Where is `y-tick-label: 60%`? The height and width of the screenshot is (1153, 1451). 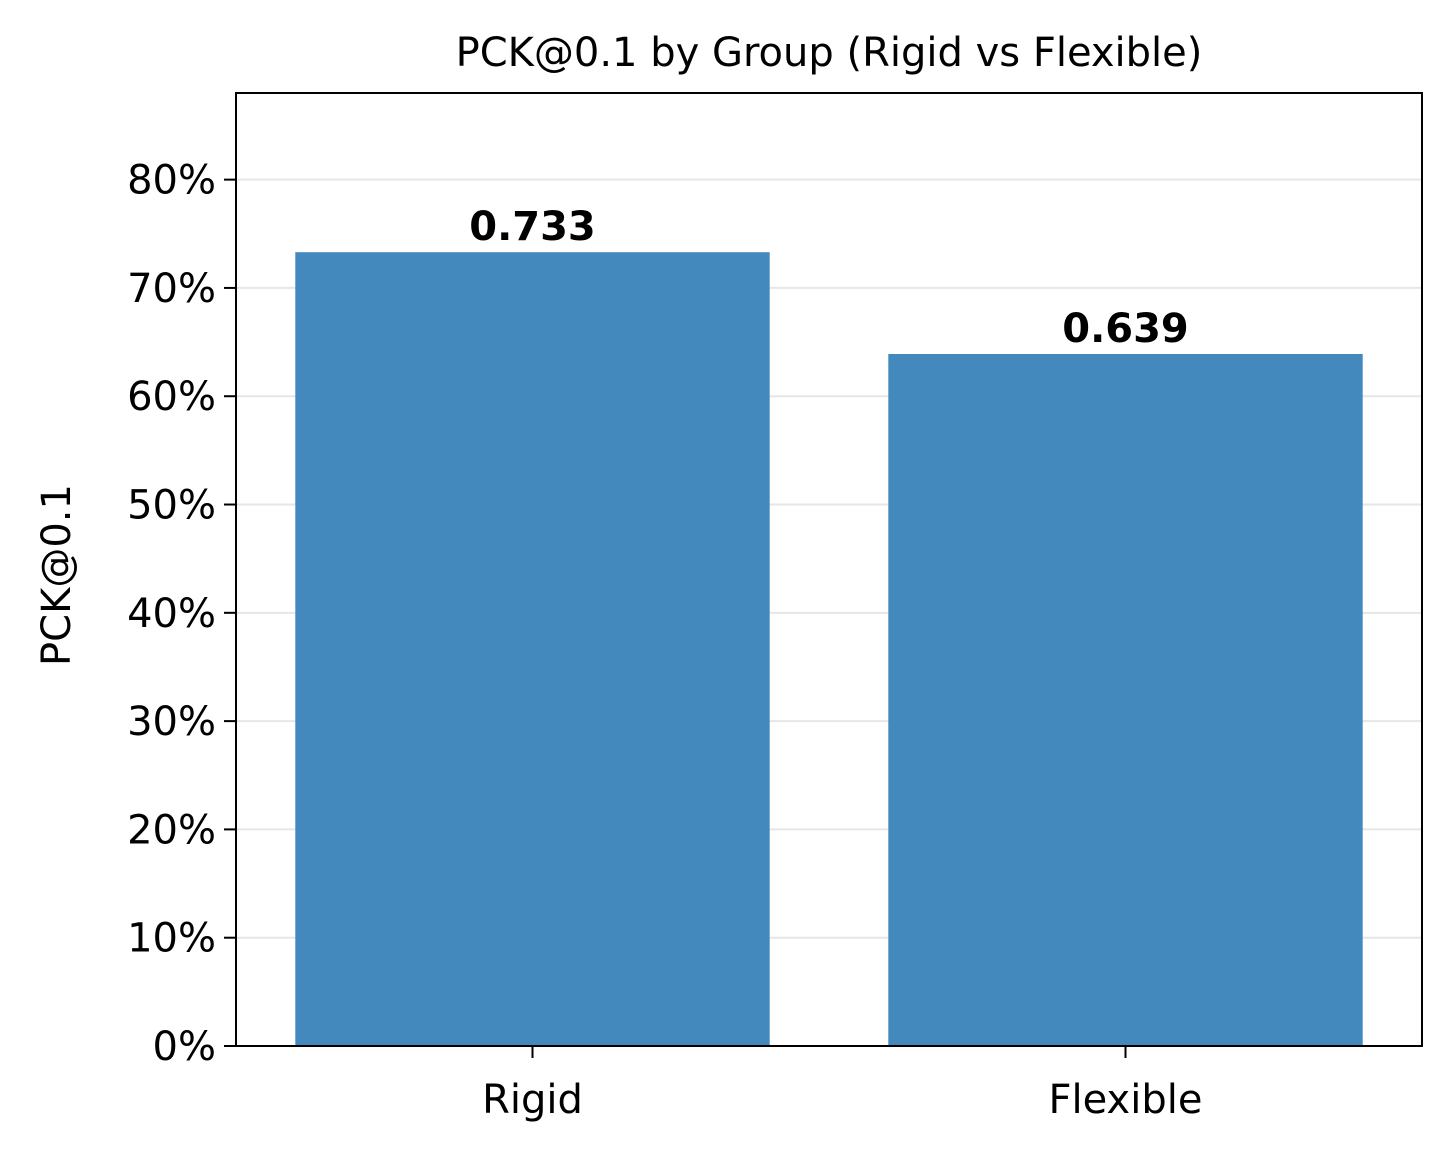
y-tick-label: 60% is located at coordinates (171, 397).